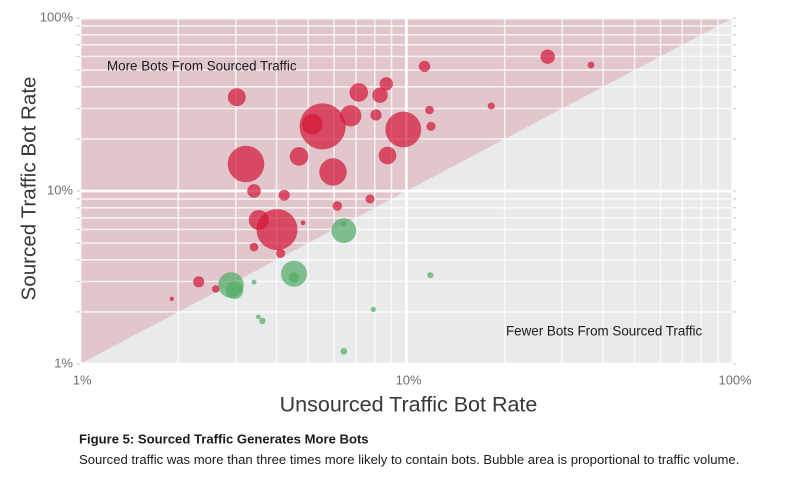 Image resolution: width=800 pixels, height=481 pixels. I want to click on svg-text:Fewer Bots From Sourced Traffi: Fewer Bots From Sourced Traffic, so click(604, 331).